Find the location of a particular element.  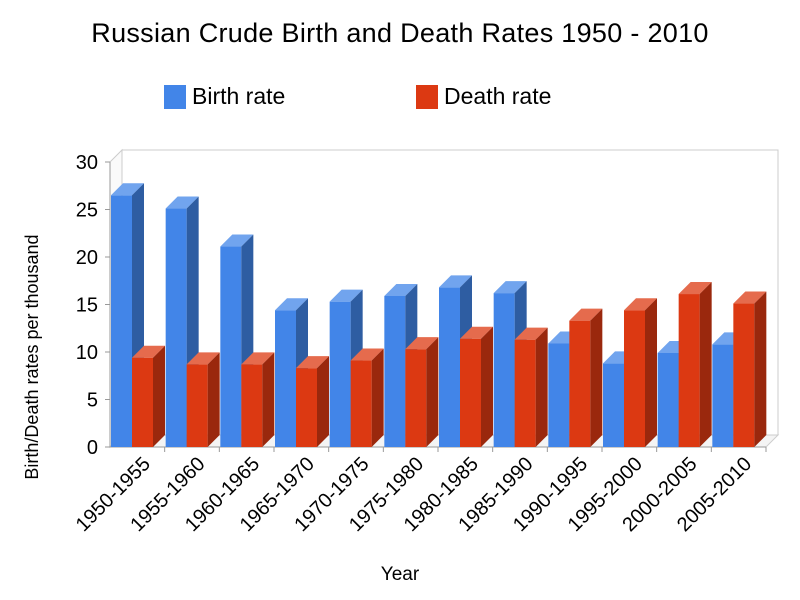

legend-label-birth-rate: Birth rate is located at coordinates (239, 96).